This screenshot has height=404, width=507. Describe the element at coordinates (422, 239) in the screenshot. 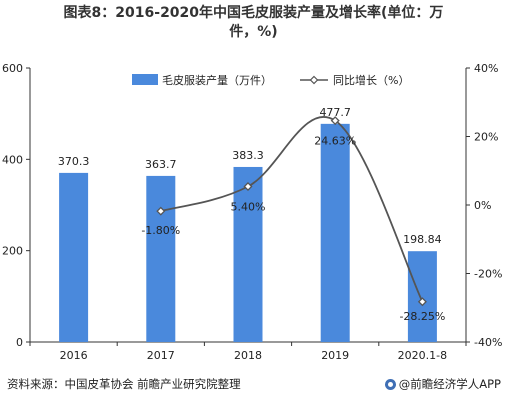

I see `bar-value-label: 198.84` at that location.